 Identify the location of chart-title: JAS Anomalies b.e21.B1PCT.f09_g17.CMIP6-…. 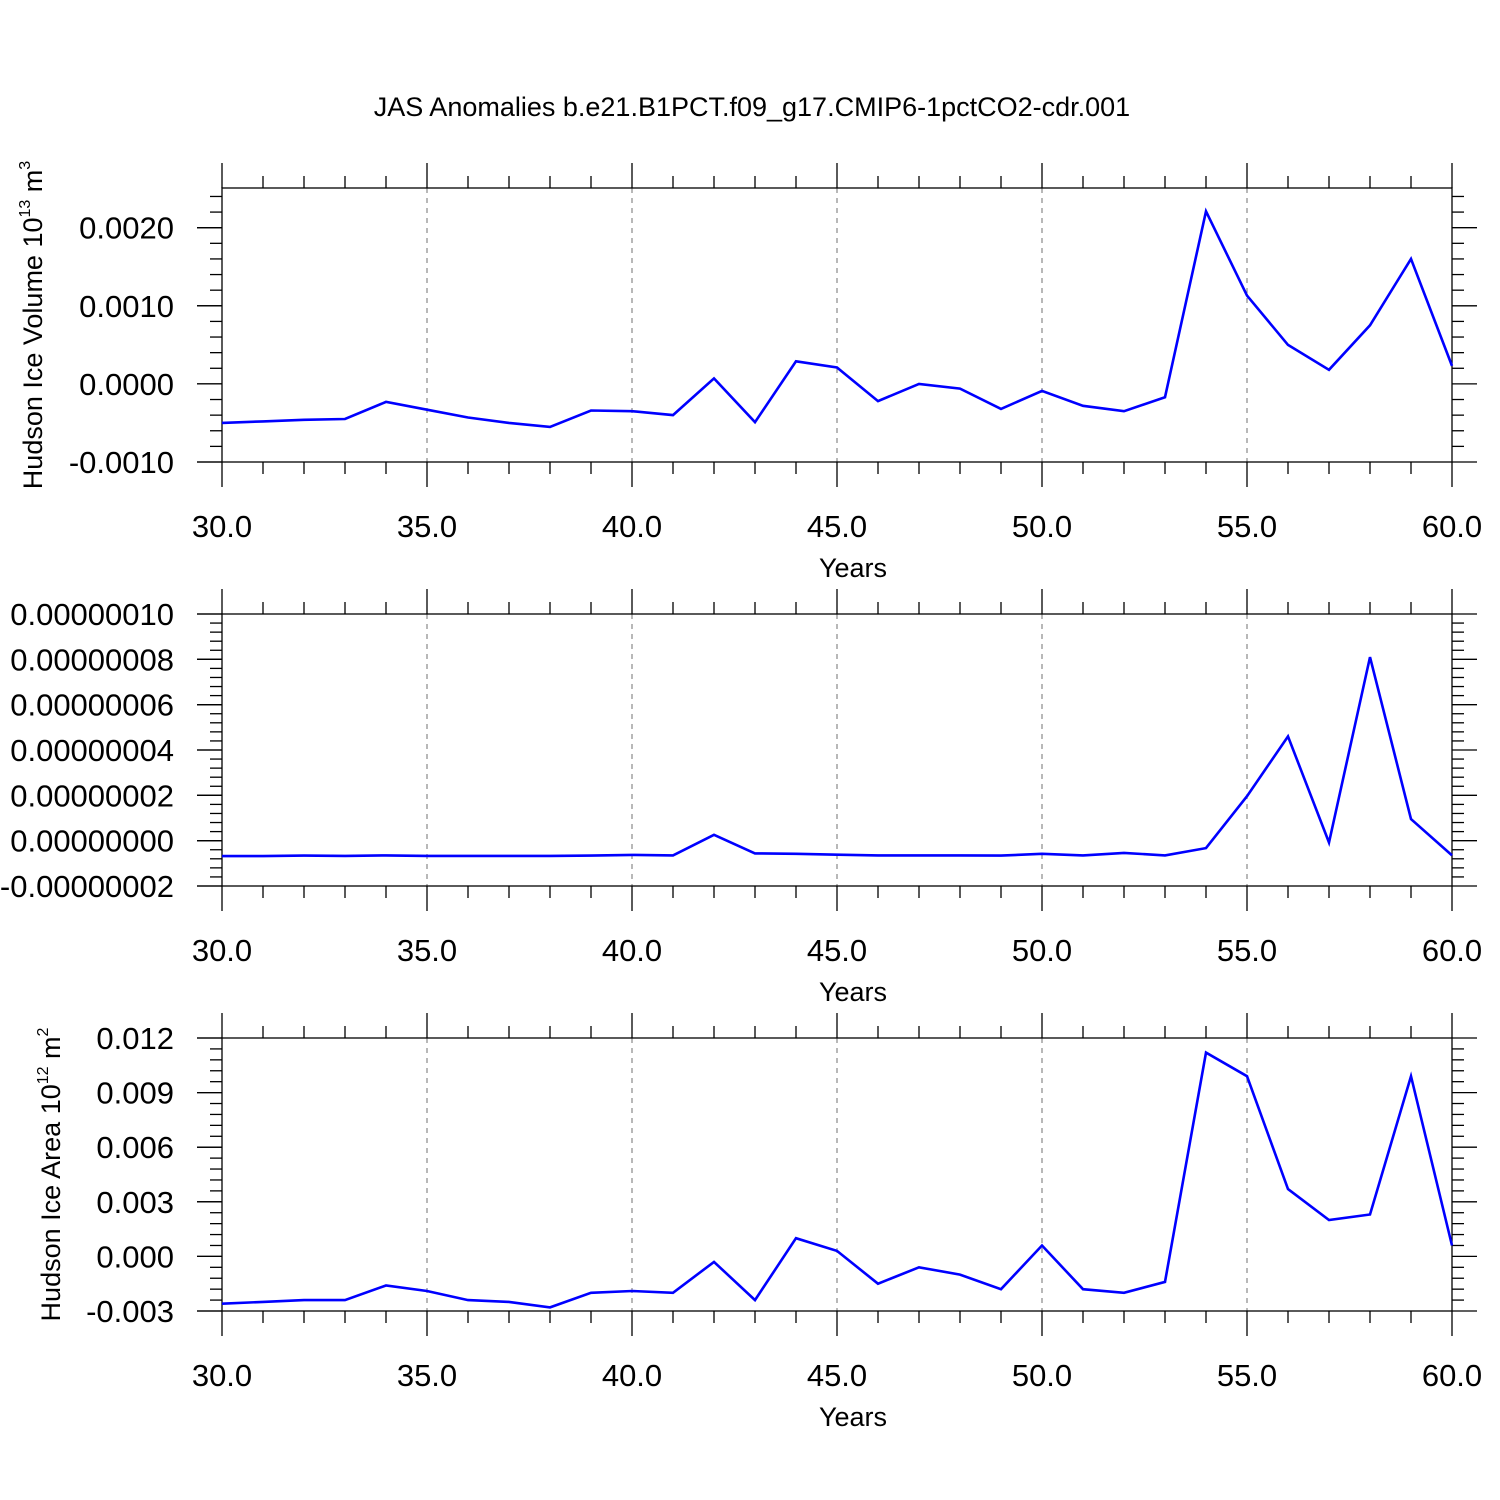
(752, 107).